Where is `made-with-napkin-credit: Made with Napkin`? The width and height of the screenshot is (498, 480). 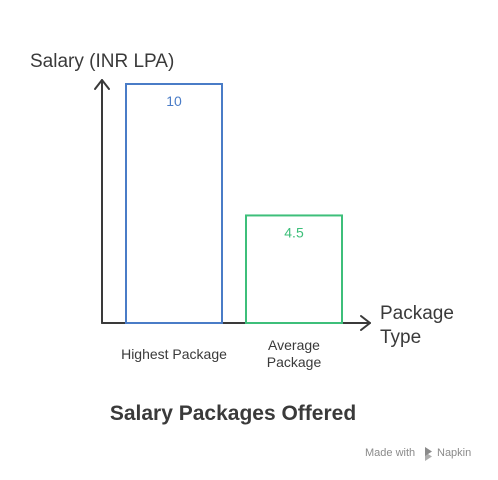 made-with-napkin-credit: Made with Napkin is located at coordinates (418, 454).